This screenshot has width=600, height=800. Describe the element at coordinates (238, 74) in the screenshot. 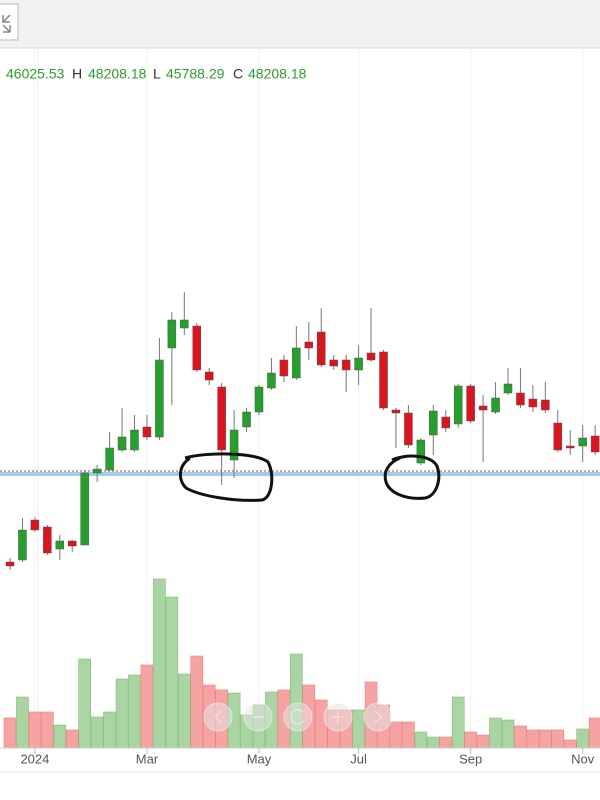

I see `ohlc-label: C` at that location.